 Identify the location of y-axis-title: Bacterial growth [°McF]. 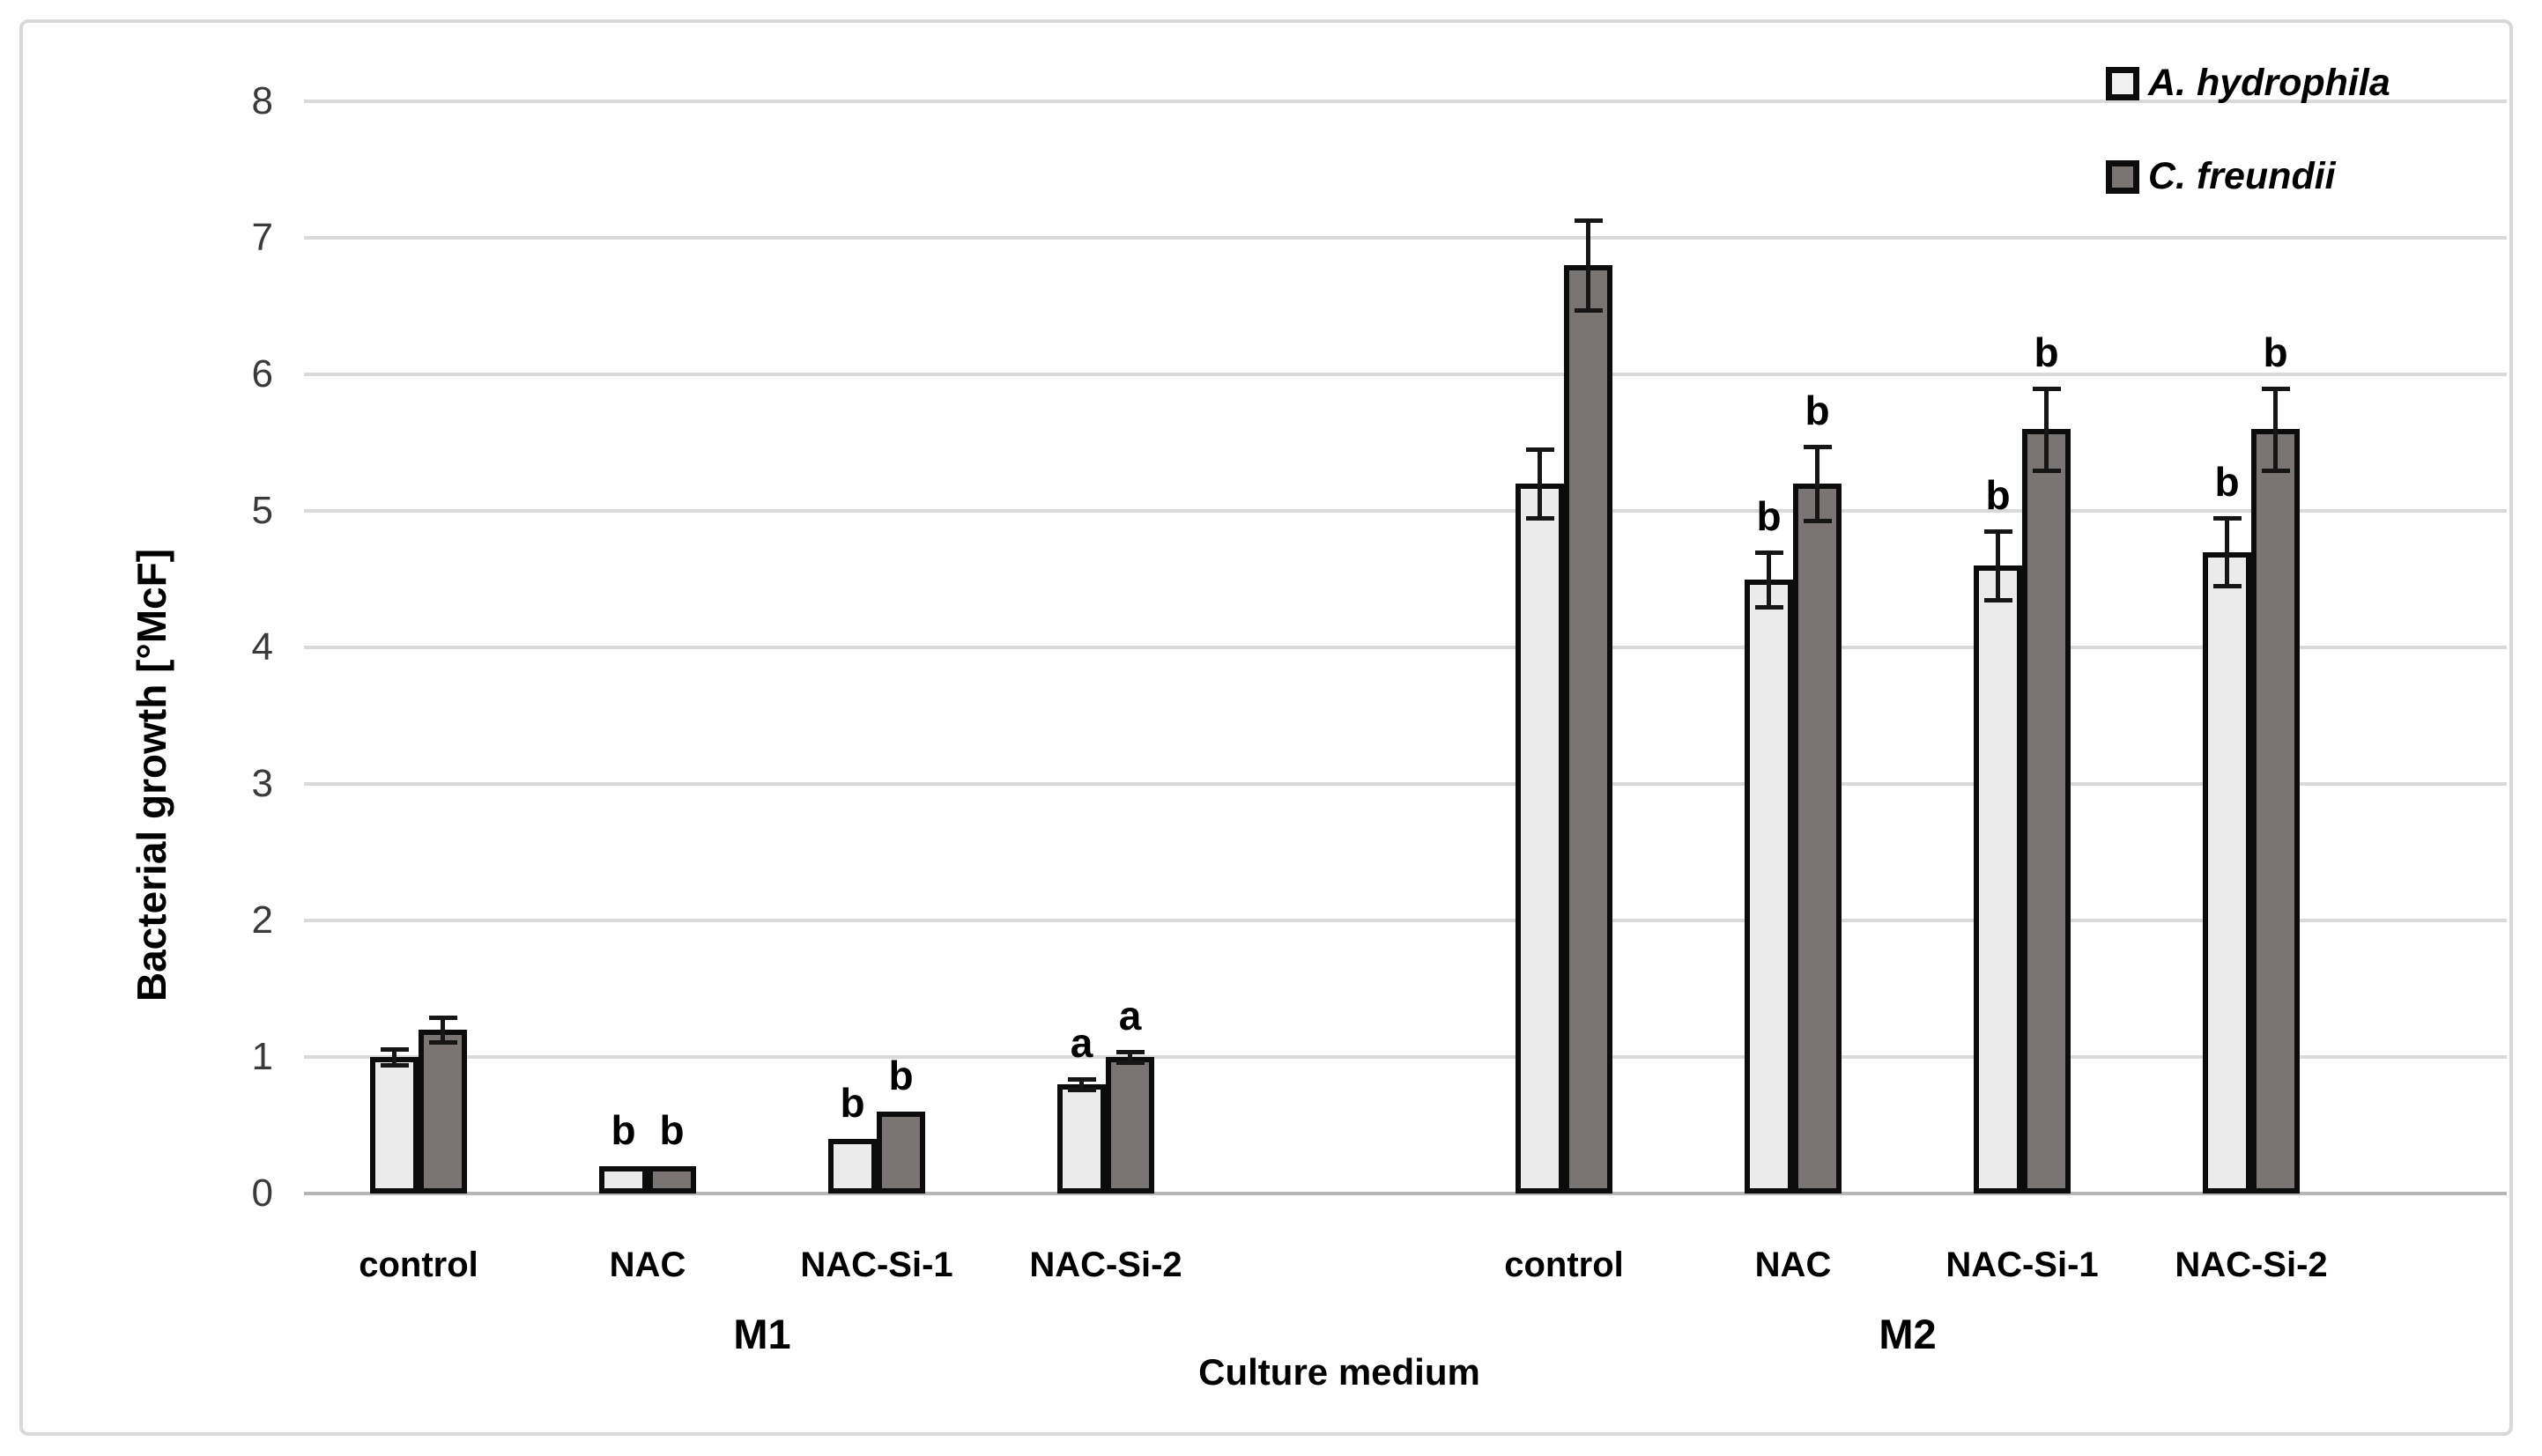
(152, 775).